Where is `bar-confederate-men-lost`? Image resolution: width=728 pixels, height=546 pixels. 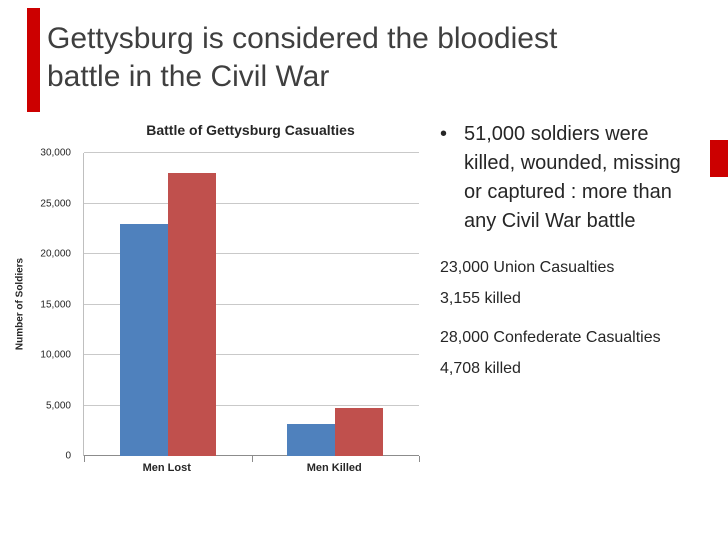
bar-confederate-men-lost is located at coordinates (191, 314).